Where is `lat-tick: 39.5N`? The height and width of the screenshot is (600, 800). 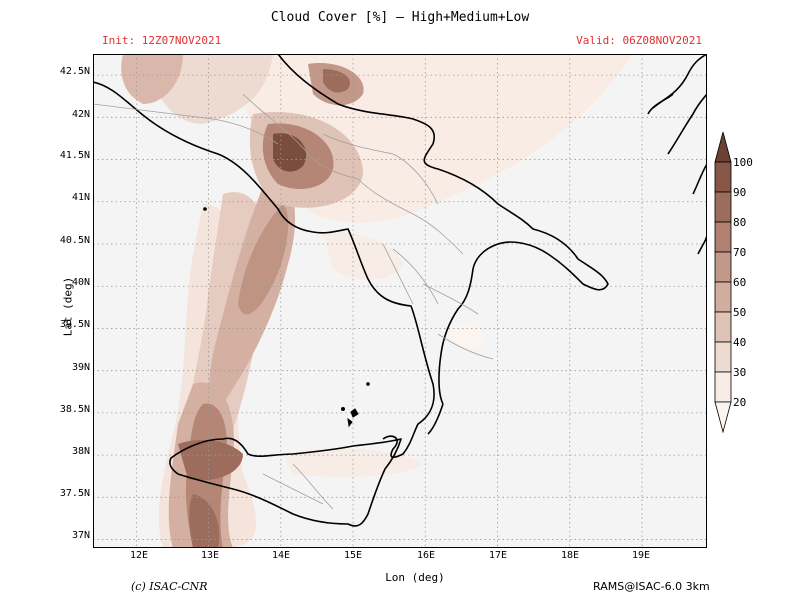 lat-tick: 39.5N is located at coordinates (74, 324).